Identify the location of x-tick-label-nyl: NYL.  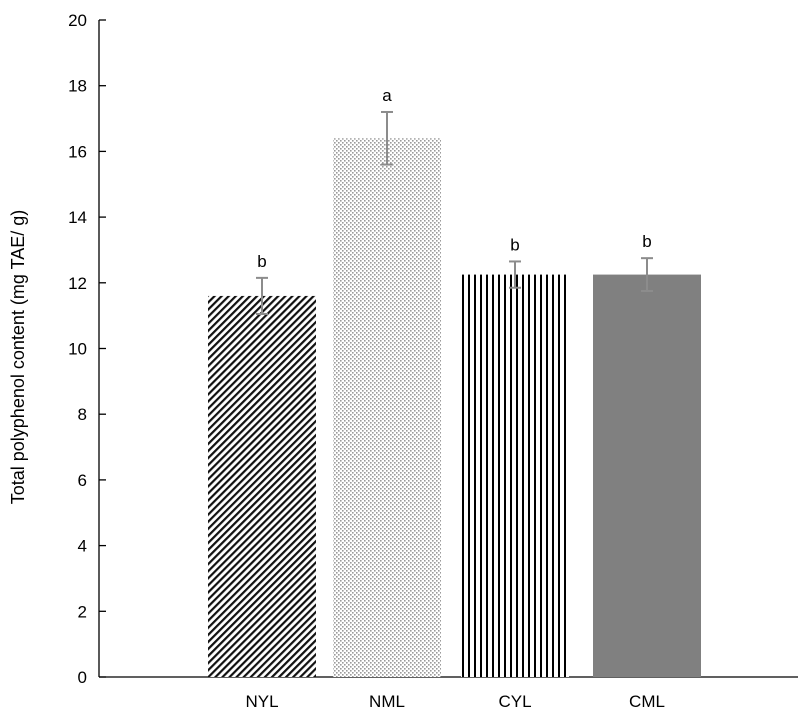
(261, 701).